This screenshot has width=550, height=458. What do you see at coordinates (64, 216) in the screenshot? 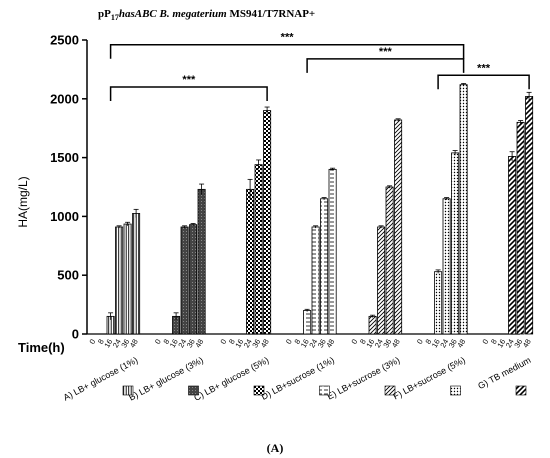
I see `y-tick-label: 1000` at bounding box center [64, 216].